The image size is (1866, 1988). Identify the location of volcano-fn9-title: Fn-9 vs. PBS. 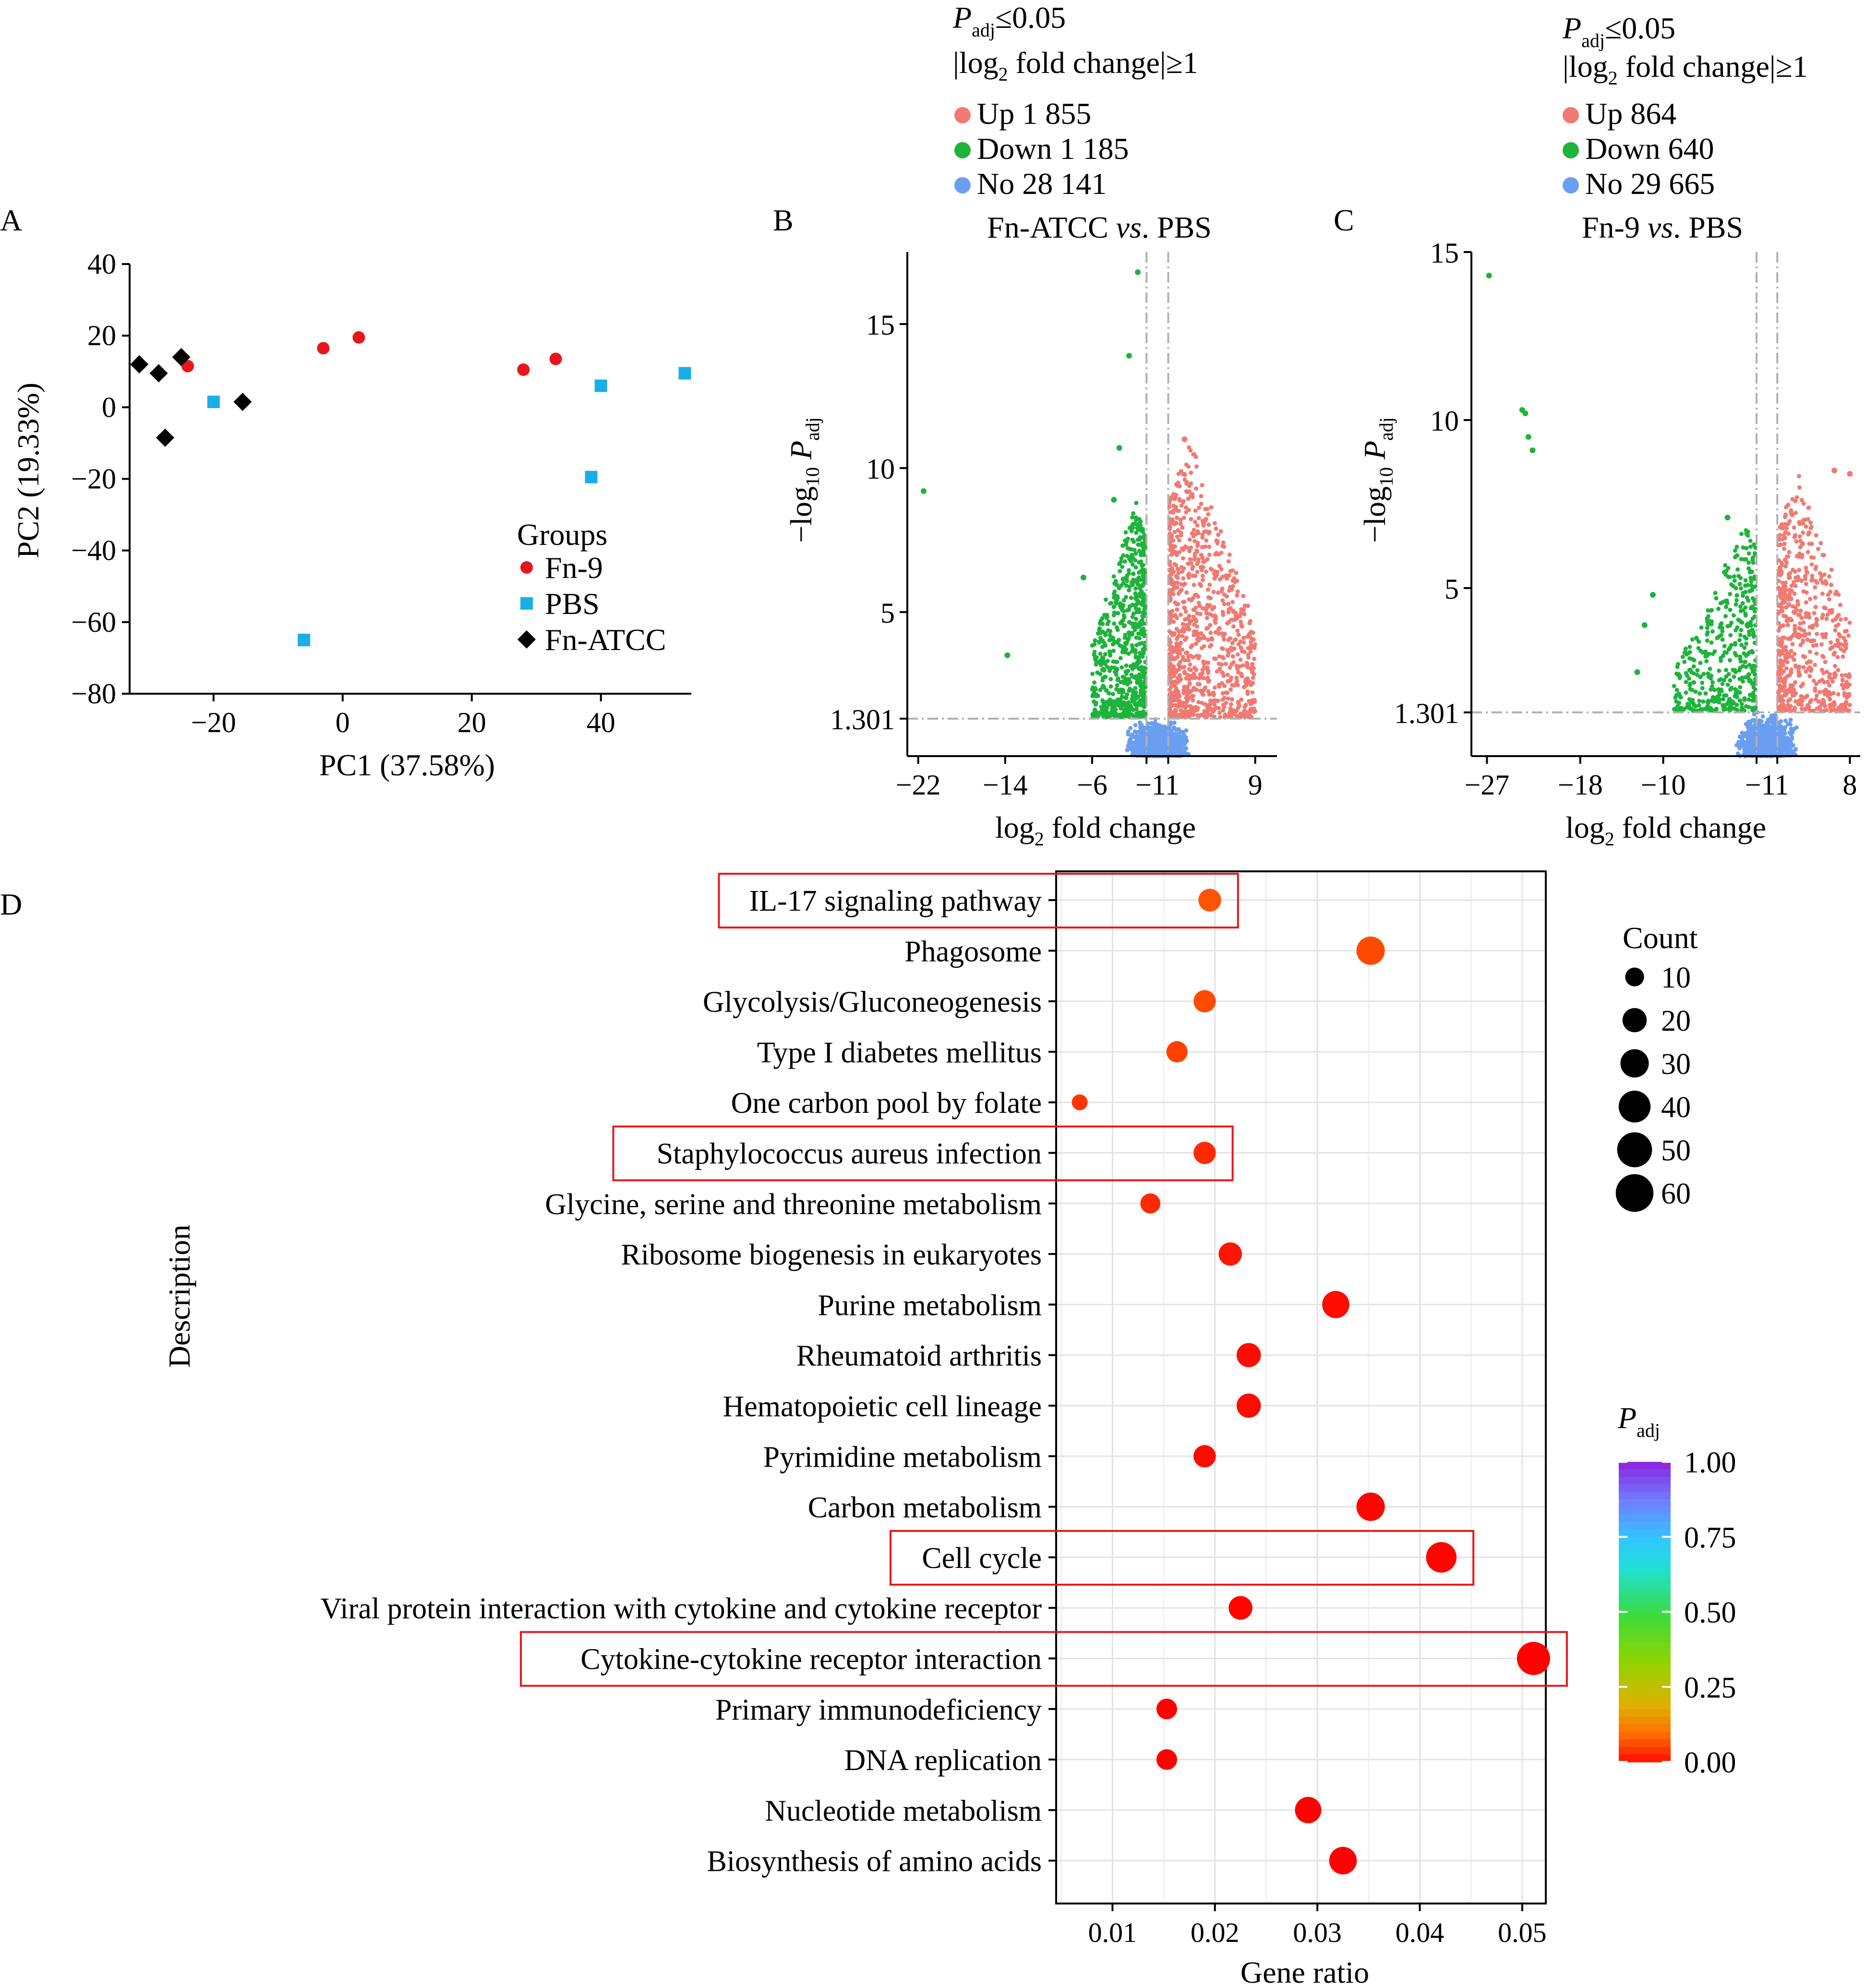
(1662, 227).